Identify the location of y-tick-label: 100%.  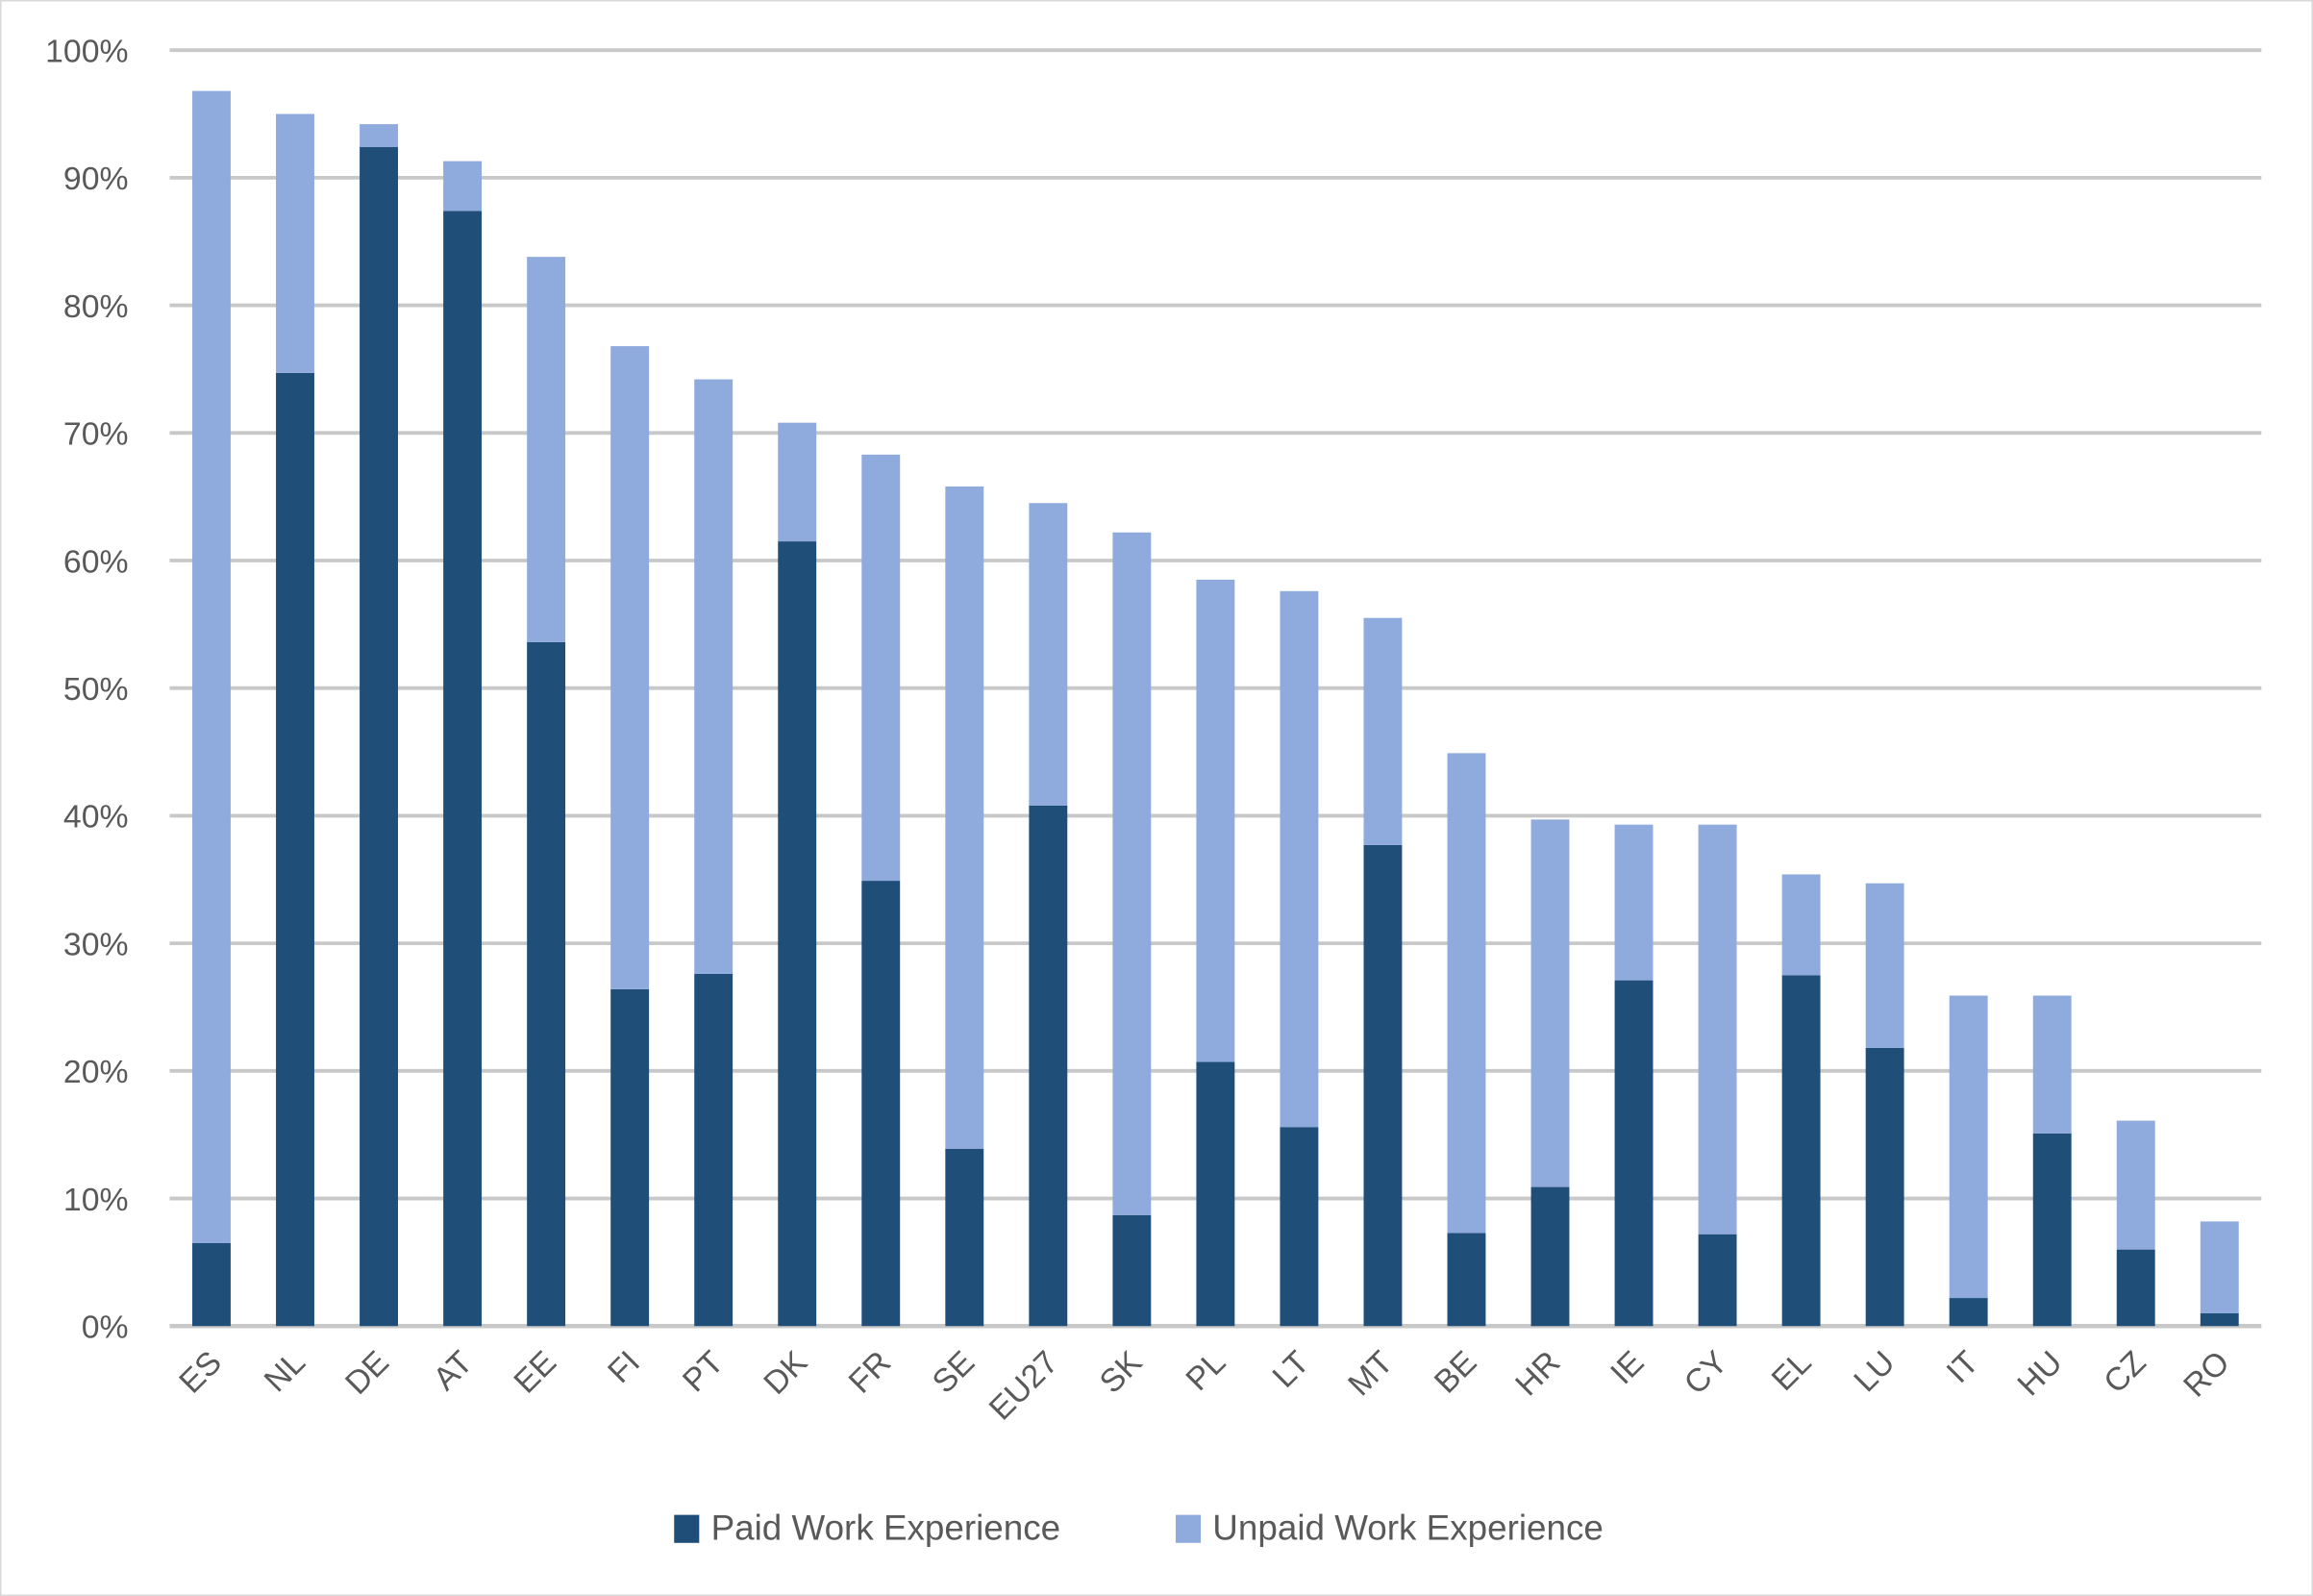
(86, 51).